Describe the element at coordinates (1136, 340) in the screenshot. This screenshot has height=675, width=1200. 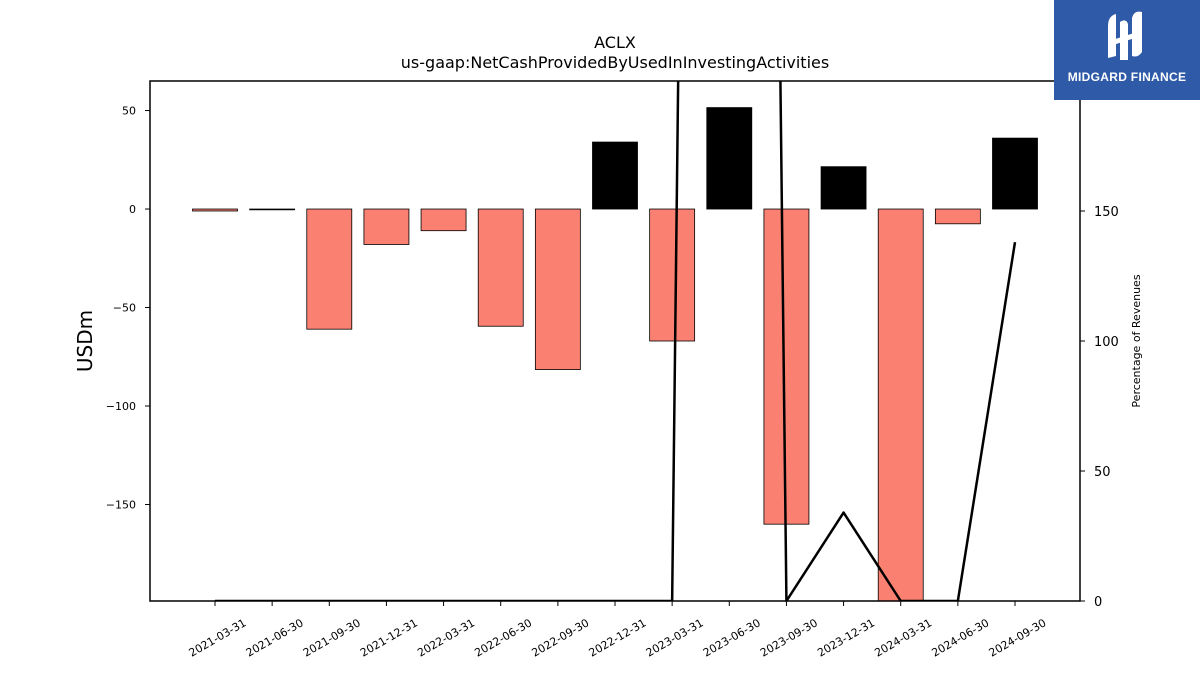
I see `right-axis-label: Percentage of Revenues` at that location.